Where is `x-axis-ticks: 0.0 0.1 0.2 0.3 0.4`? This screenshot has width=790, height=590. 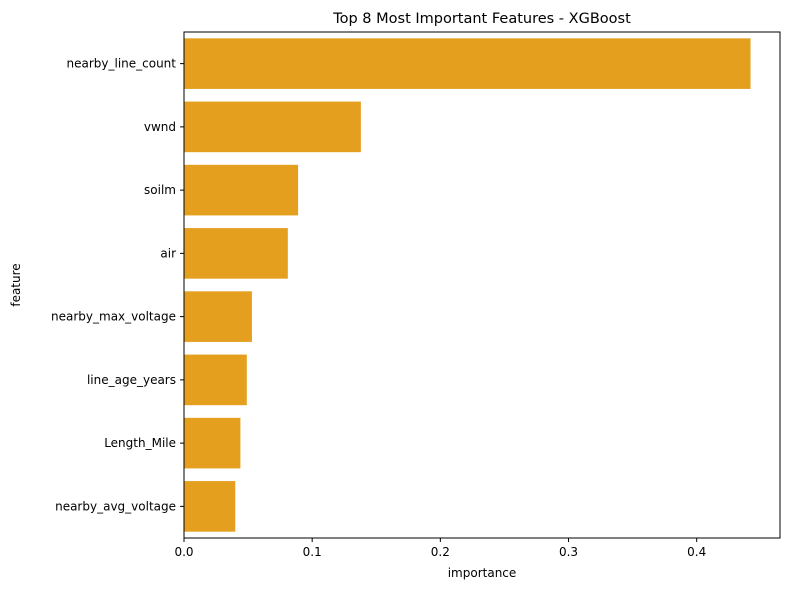
x-axis-ticks: 0.0 0.1 0.2 0.3 0.4 is located at coordinates (440, 548).